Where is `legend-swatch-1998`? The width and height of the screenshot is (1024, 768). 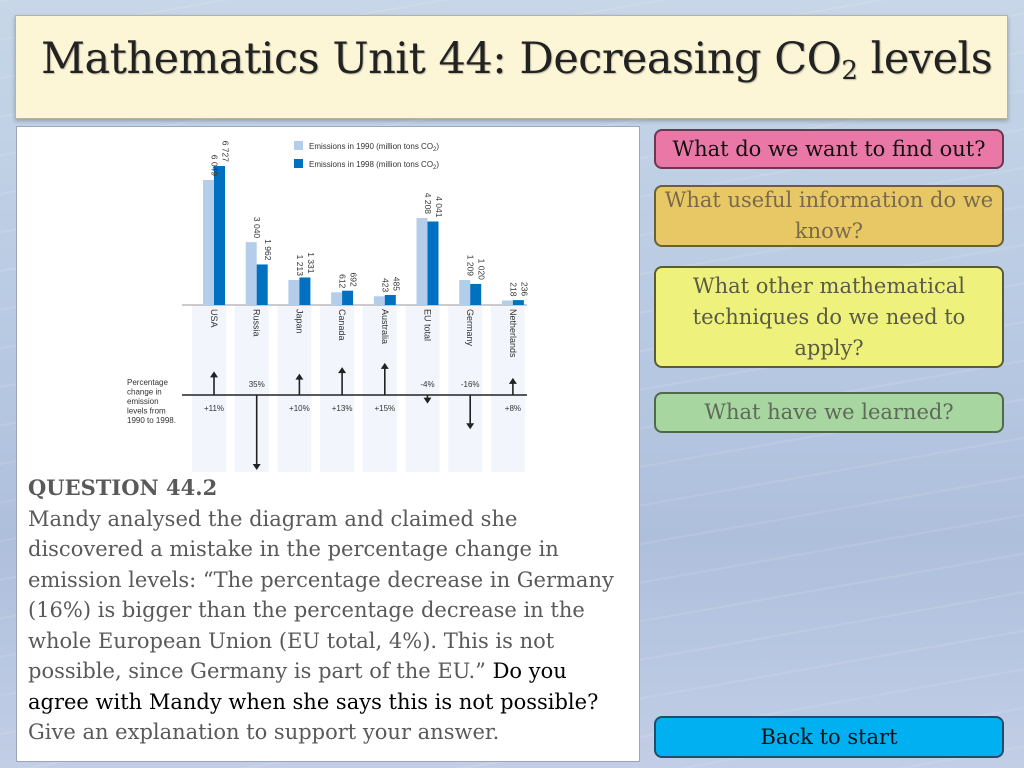 legend-swatch-1998 is located at coordinates (298, 163).